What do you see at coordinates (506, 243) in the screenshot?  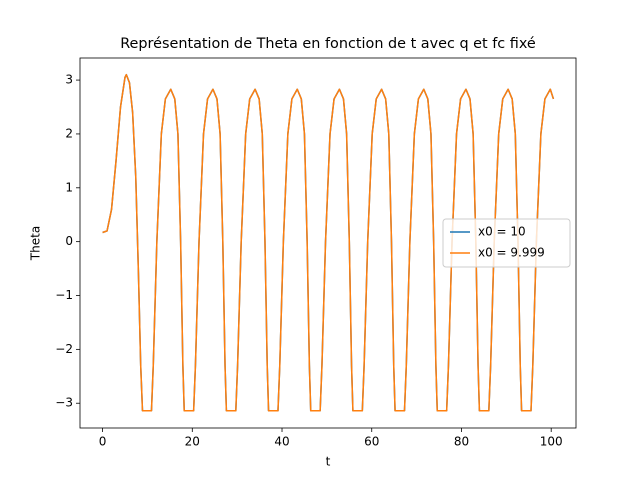 I see `legend-box` at bounding box center [506, 243].